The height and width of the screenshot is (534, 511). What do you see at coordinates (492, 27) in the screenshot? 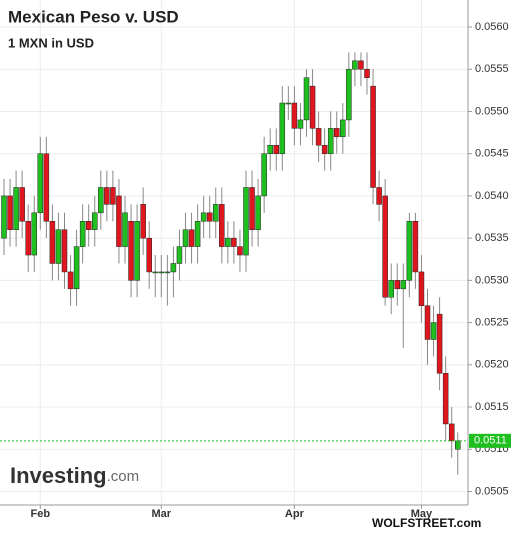
I see `y-tick-label: 0.0560` at bounding box center [492, 27].